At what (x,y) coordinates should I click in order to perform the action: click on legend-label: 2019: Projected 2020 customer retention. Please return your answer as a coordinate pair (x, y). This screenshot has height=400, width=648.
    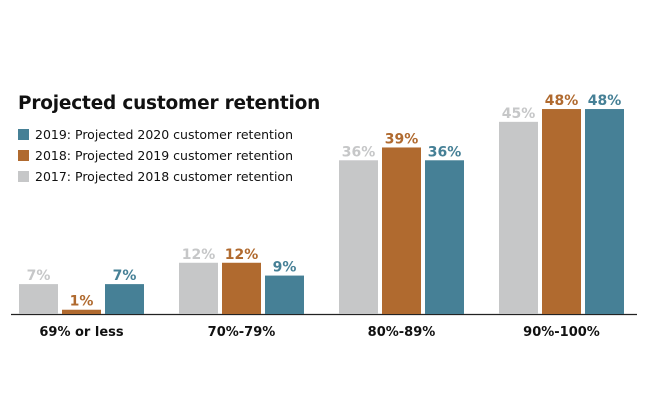
    Looking at the image, I should click on (164, 134).